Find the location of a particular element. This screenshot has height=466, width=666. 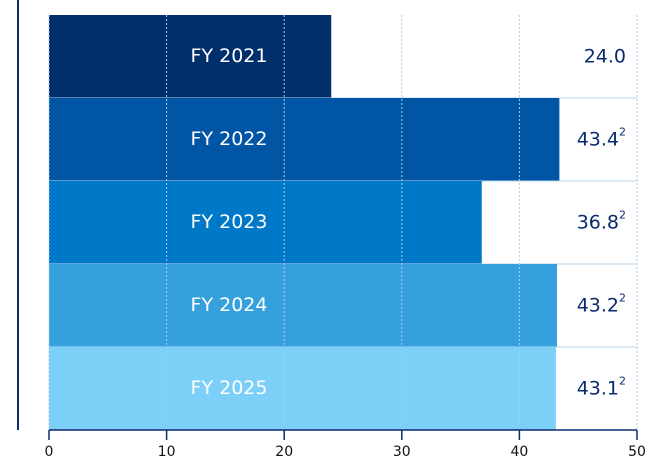

category-label: FY 2023 is located at coordinates (229, 222).